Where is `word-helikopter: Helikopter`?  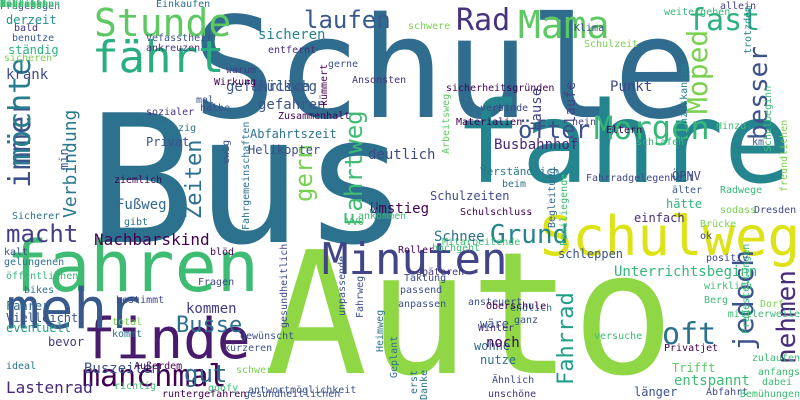
word-helikopter: Helikopter is located at coordinates (284, 150).